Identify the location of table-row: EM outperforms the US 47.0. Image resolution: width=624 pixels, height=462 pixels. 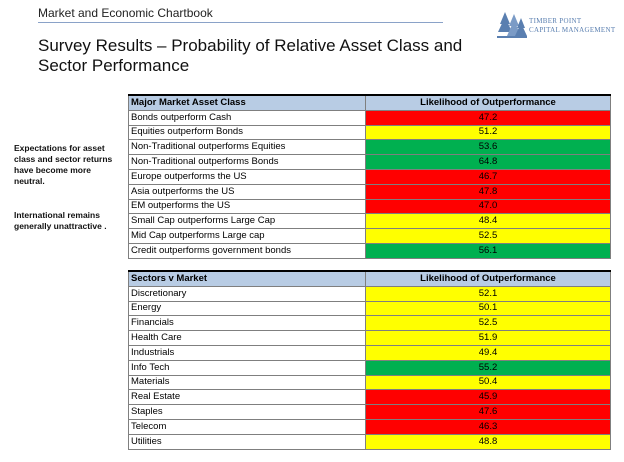
(369, 206).